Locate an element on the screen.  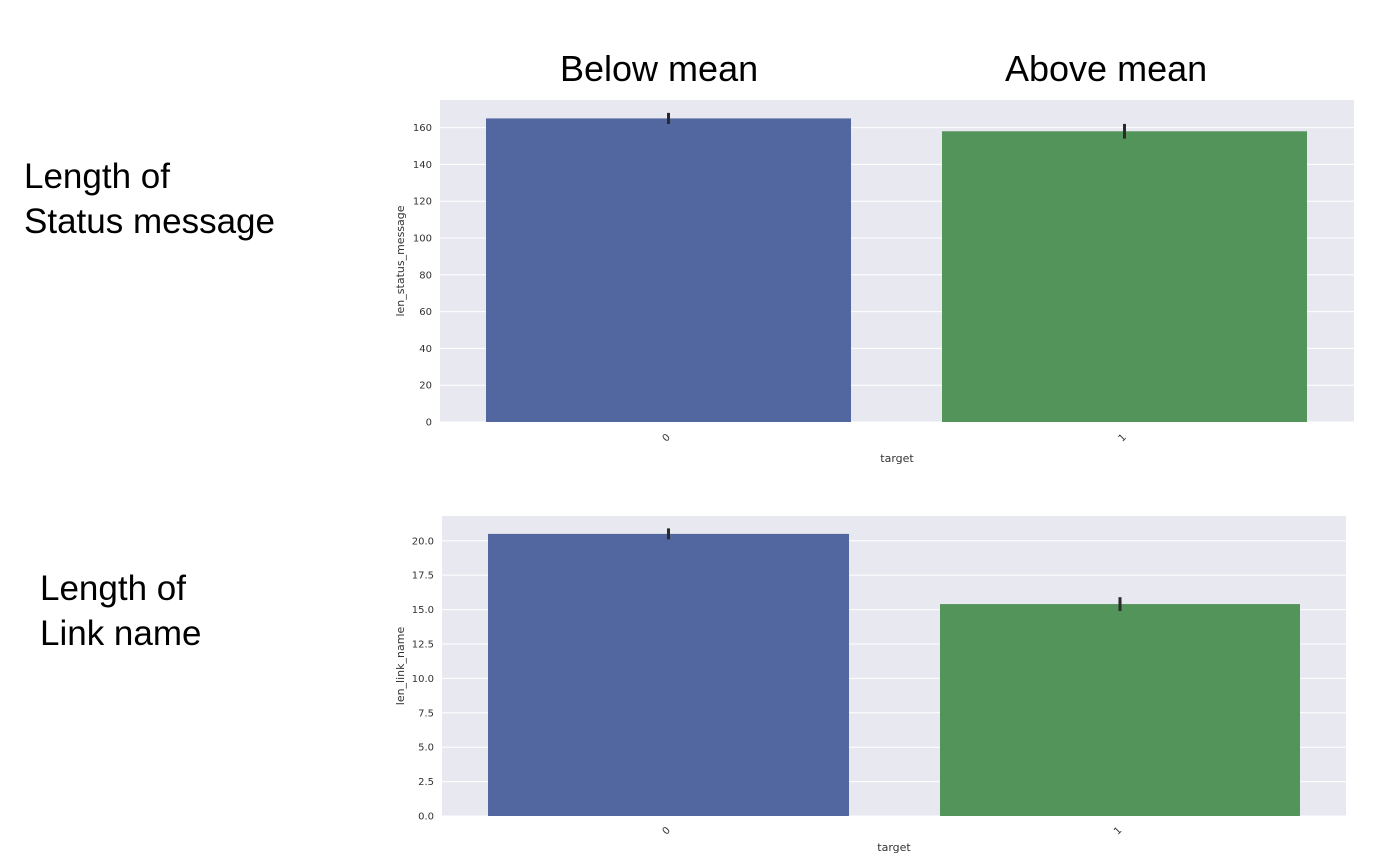
y-tick-label: 100 is located at coordinates (422, 239).